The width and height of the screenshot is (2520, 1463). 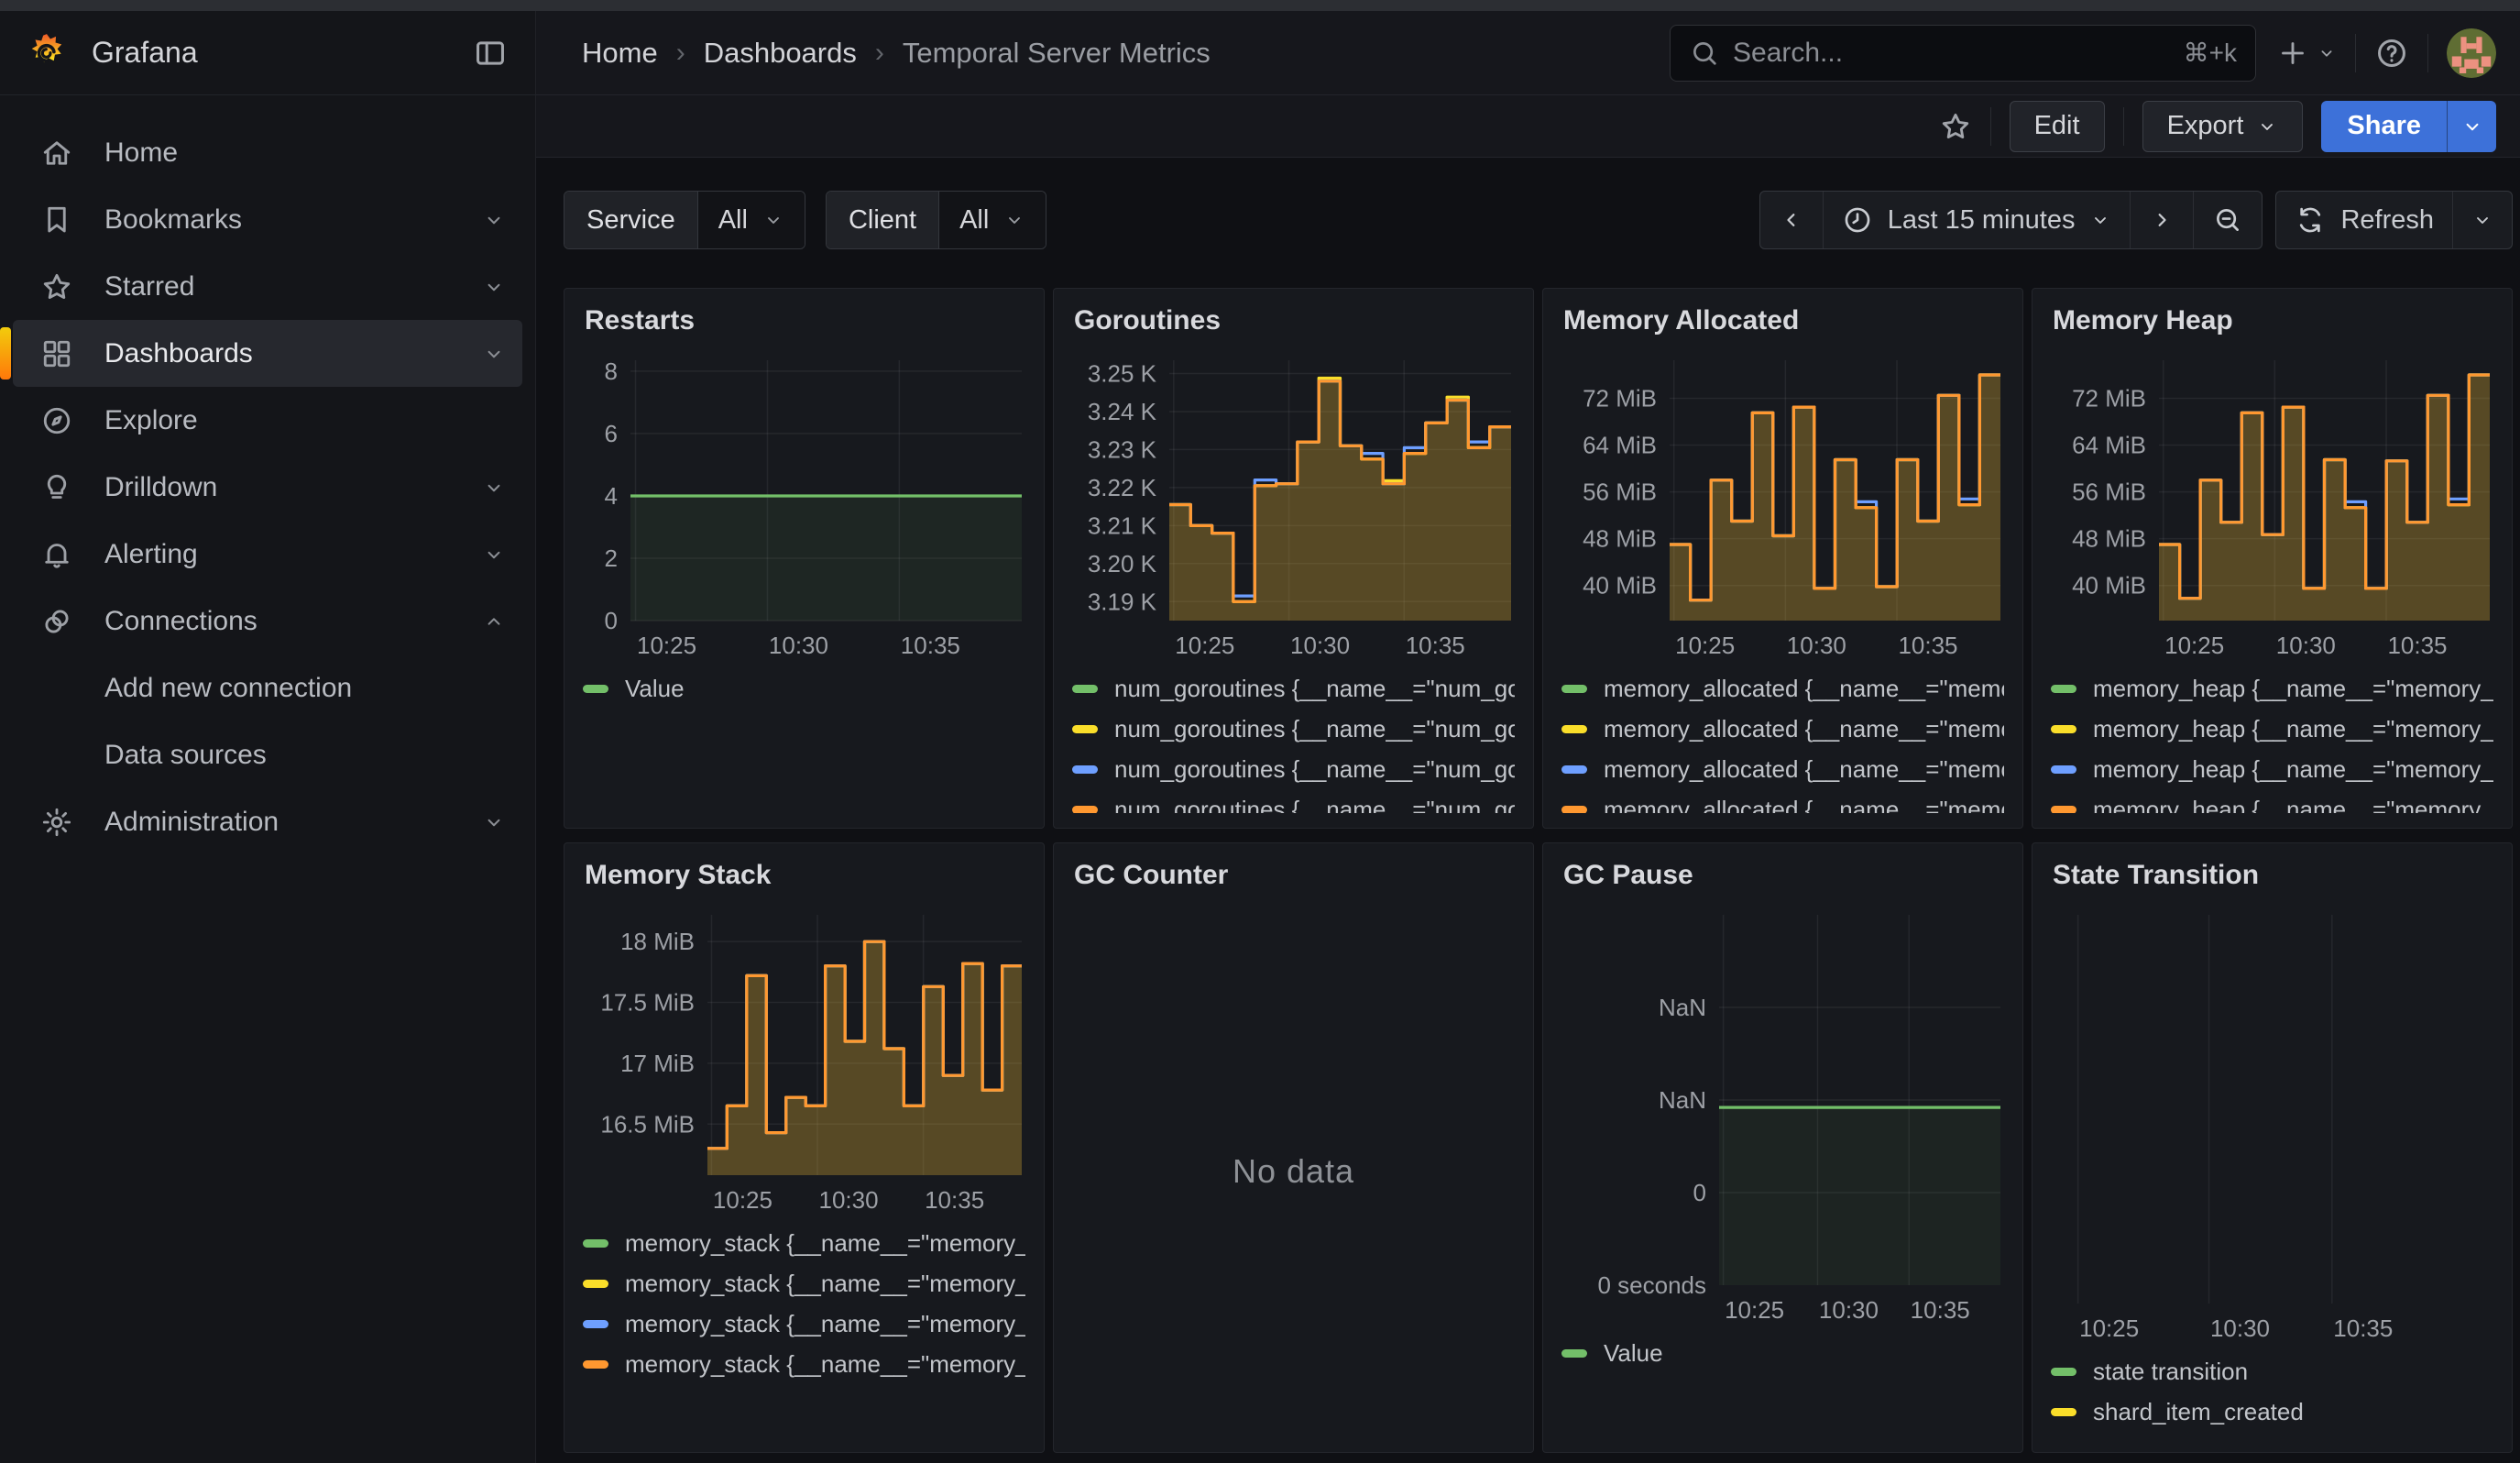 I want to click on favorite-star-icon, so click(x=1955, y=126).